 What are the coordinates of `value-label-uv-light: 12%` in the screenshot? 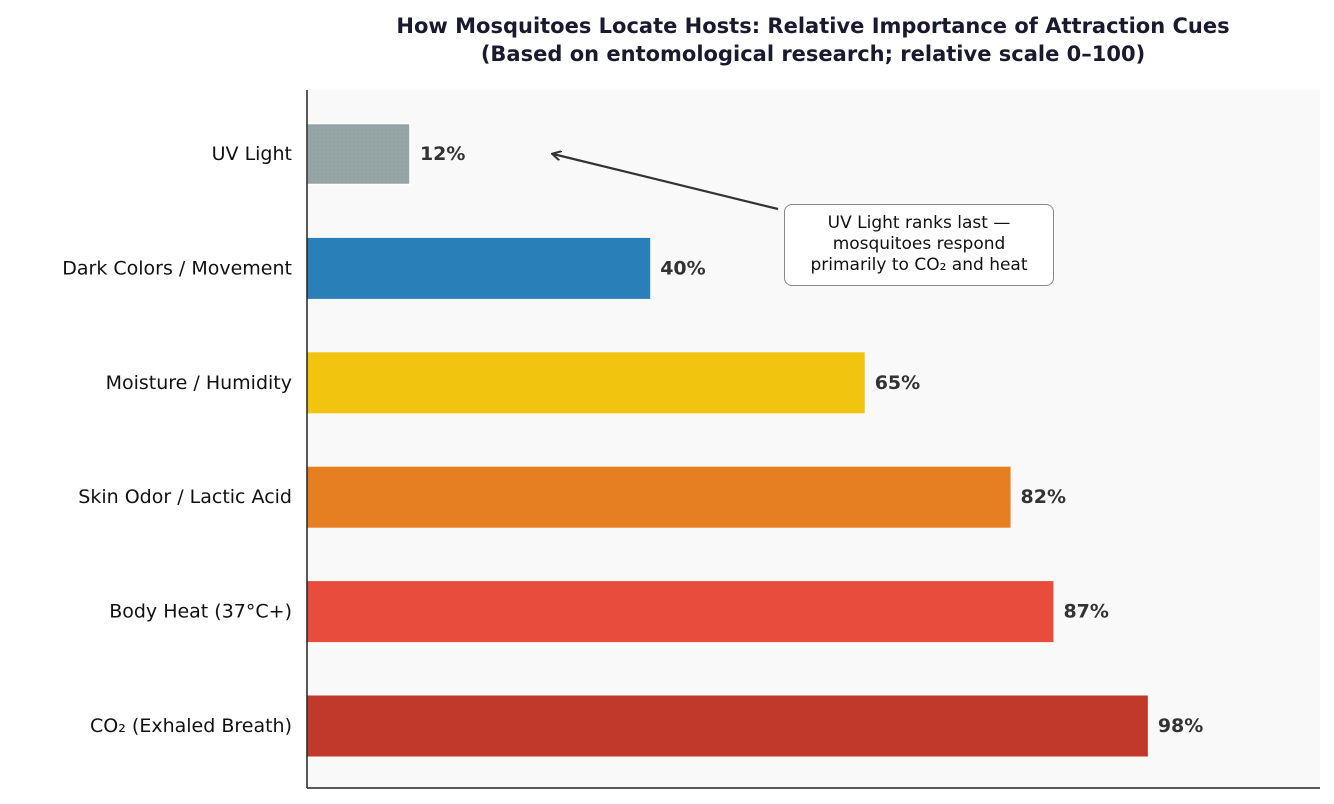 It's located at (442, 154).